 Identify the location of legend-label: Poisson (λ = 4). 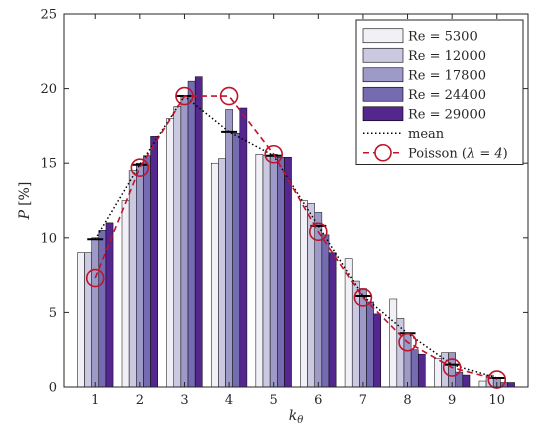
(458, 153).